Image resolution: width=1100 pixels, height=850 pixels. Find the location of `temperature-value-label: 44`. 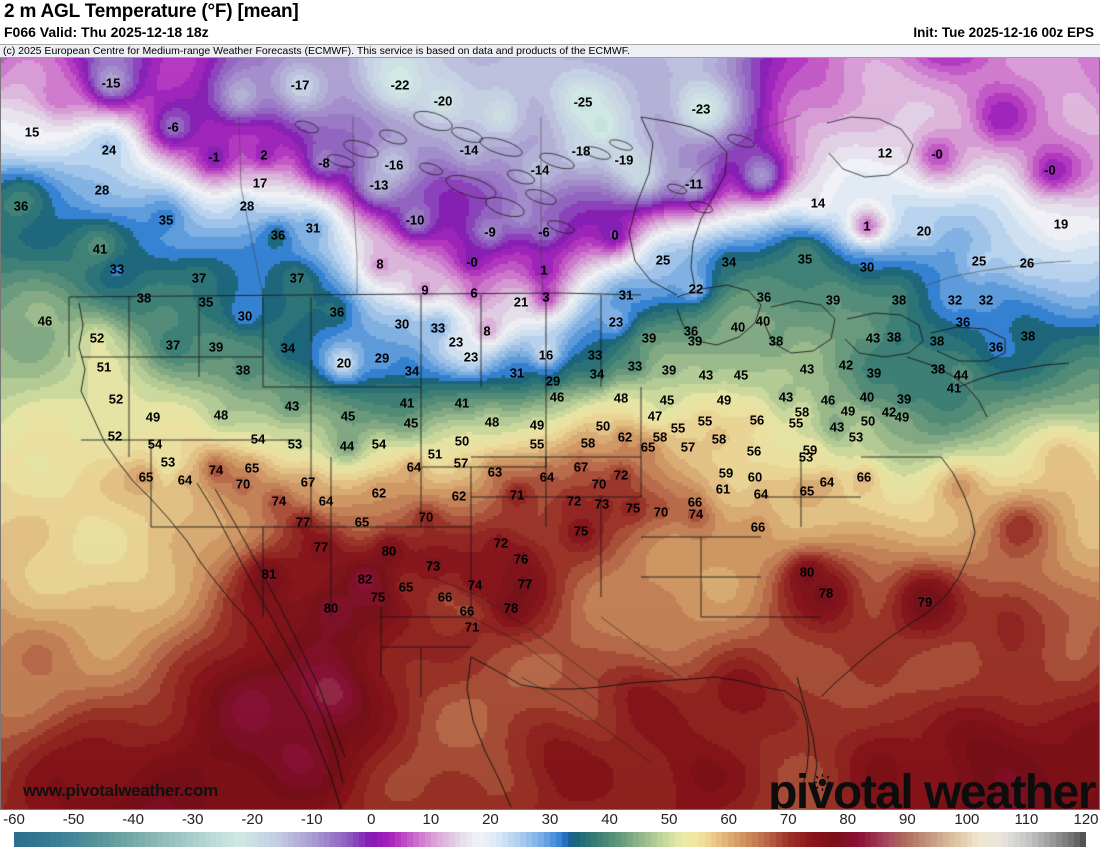

temperature-value-label: 44 is located at coordinates (347, 446).